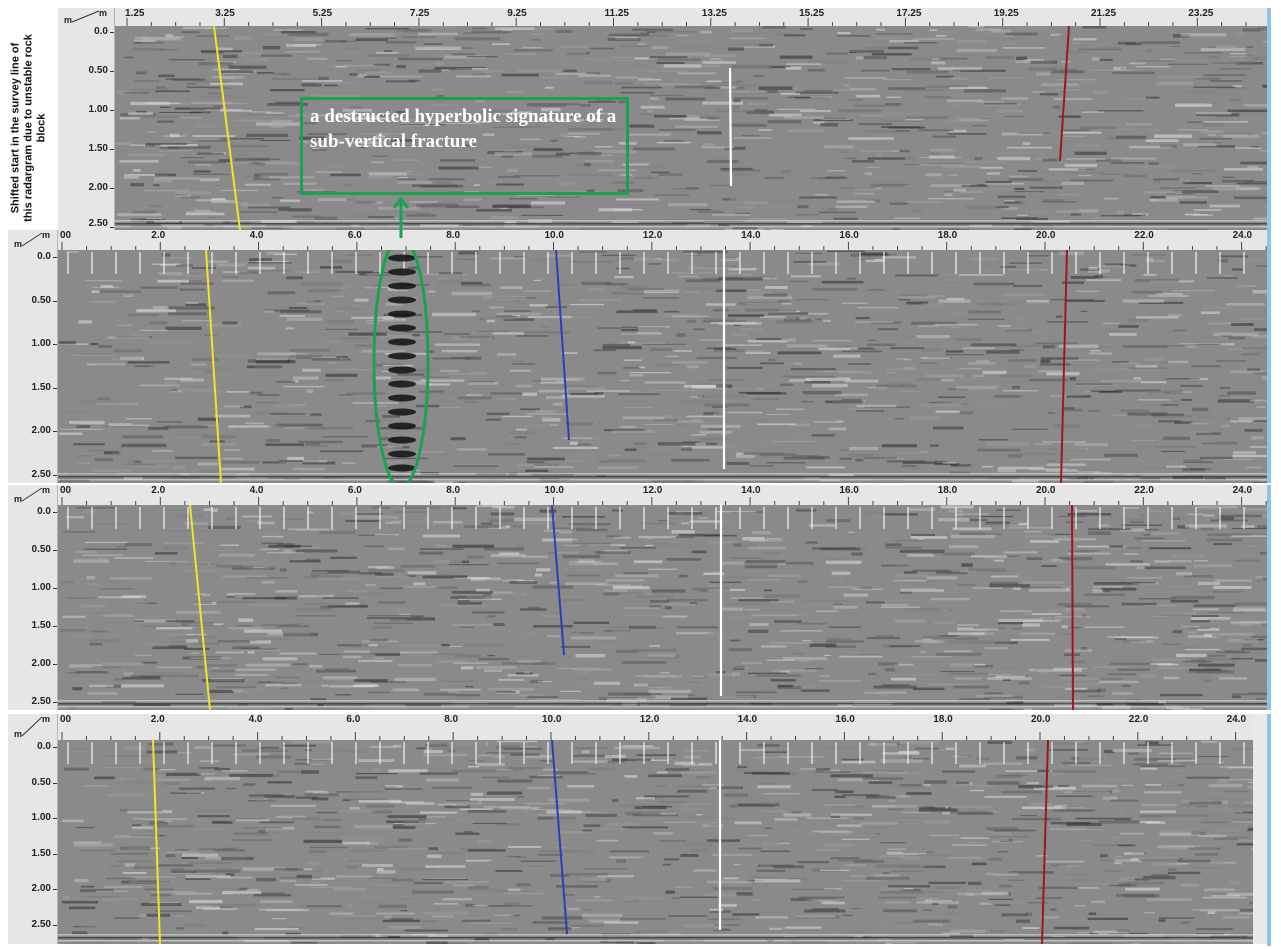 This screenshot has width=1281, height=949. What do you see at coordinates (730, 127) in the screenshot?
I see `white-interpretation-line` at bounding box center [730, 127].